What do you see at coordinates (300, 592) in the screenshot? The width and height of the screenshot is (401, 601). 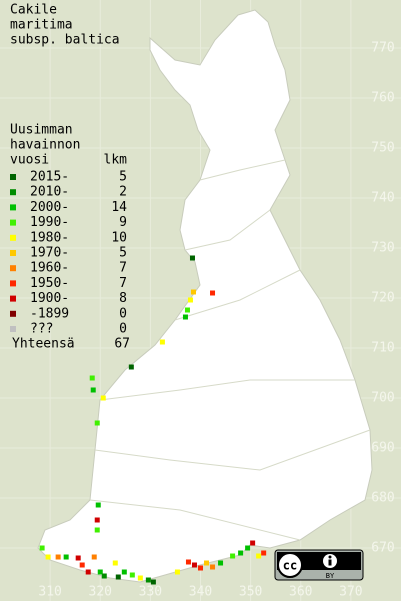 I see `x-tick-label: 360` at bounding box center [300, 592].